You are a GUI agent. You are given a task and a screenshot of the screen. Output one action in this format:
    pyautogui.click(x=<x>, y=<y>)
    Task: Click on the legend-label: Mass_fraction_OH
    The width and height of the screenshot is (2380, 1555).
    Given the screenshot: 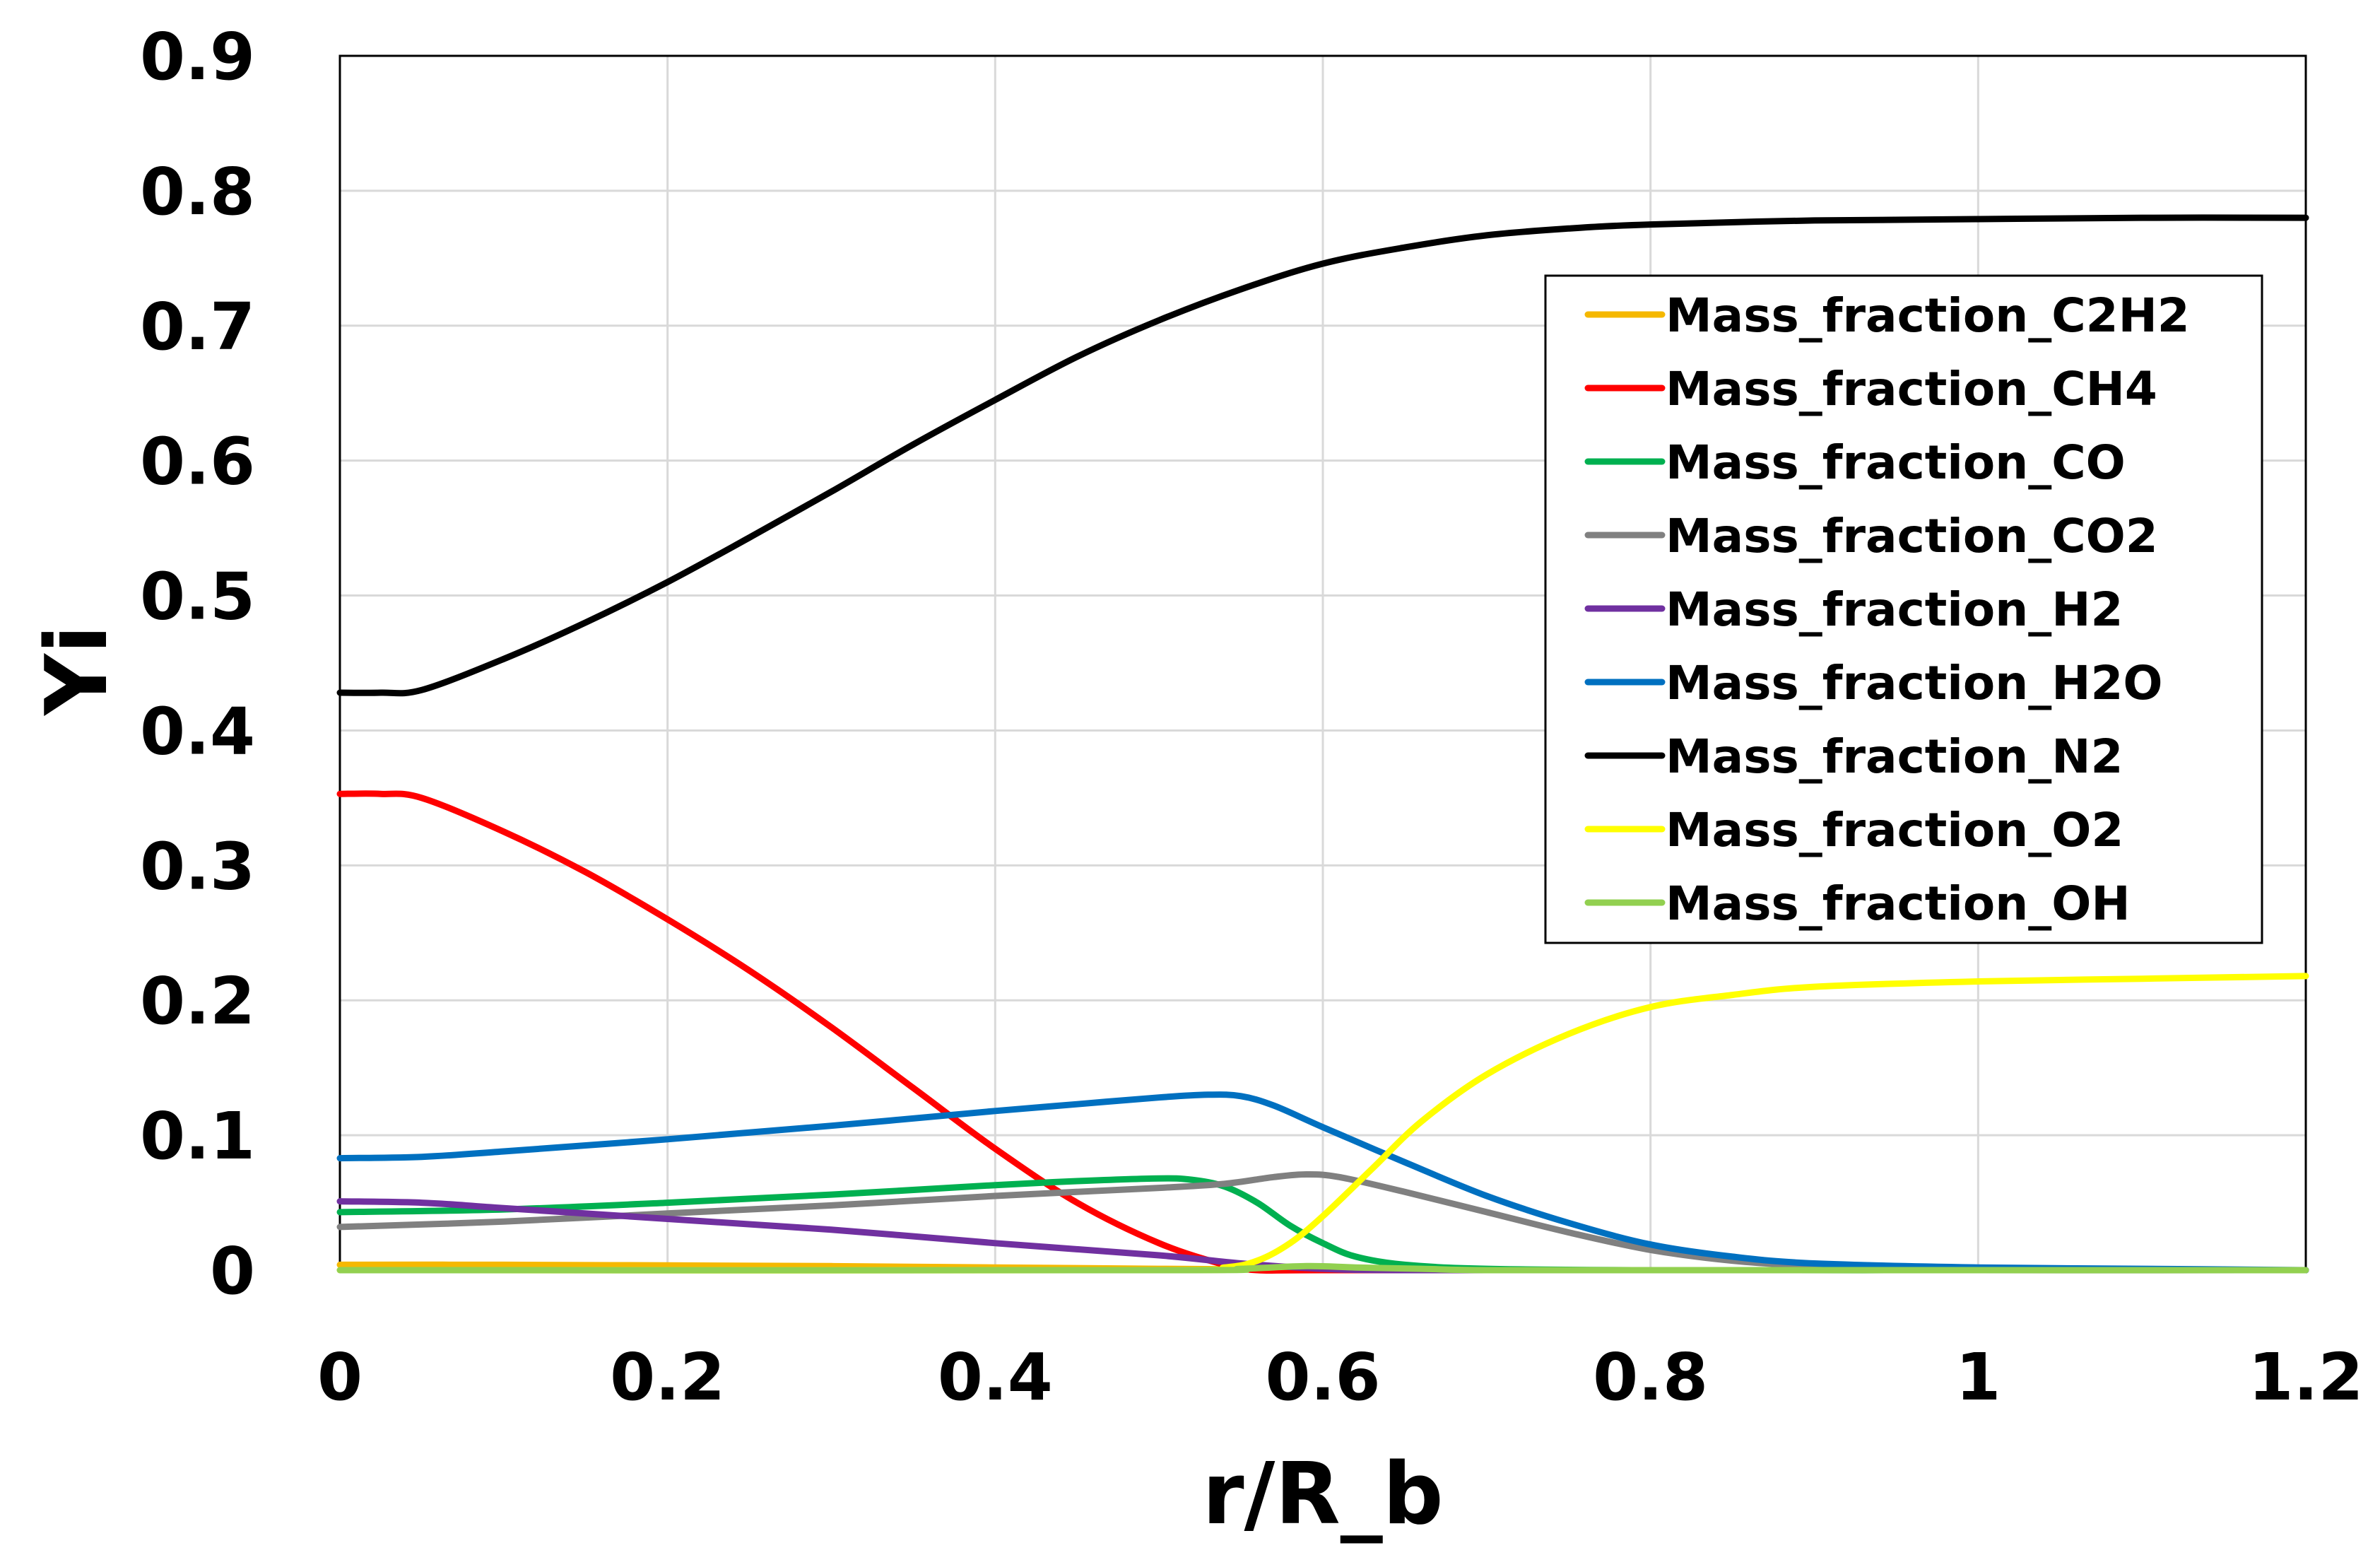 What is the action you would take?
    pyautogui.click(x=1898, y=903)
    